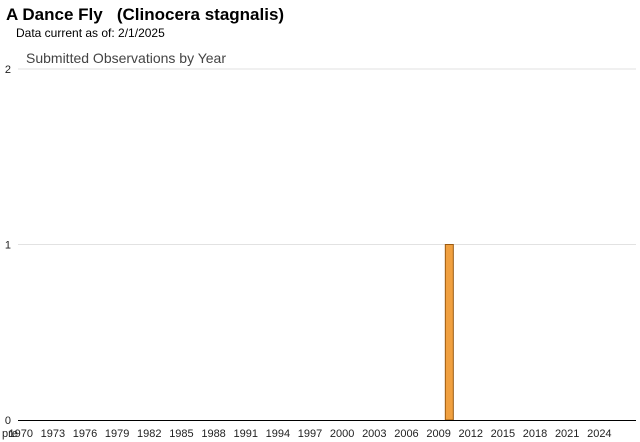 This screenshot has width=640, height=442. Describe the element at coordinates (245, 434) in the screenshot. I see `x-tick-label: 1991` at that location.